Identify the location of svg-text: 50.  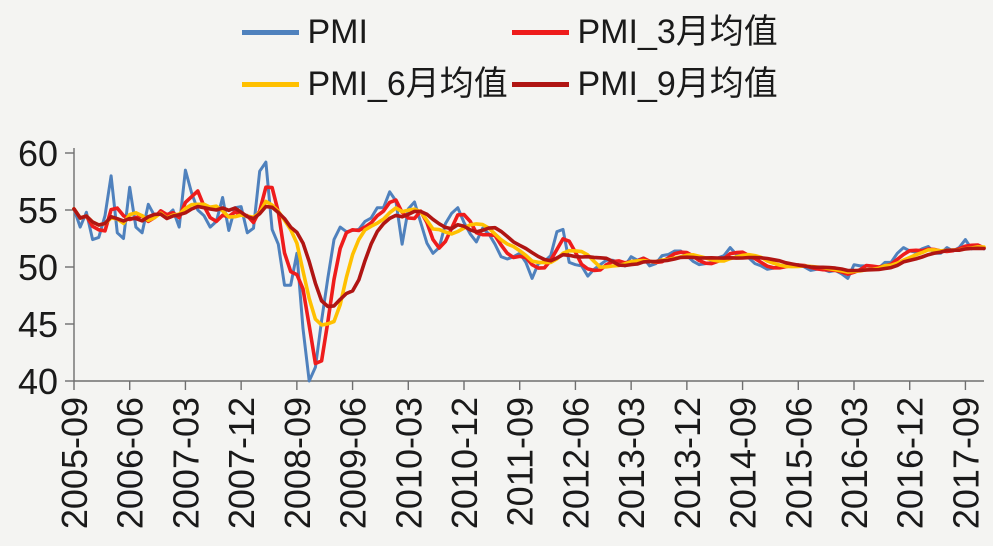
(38, 267).